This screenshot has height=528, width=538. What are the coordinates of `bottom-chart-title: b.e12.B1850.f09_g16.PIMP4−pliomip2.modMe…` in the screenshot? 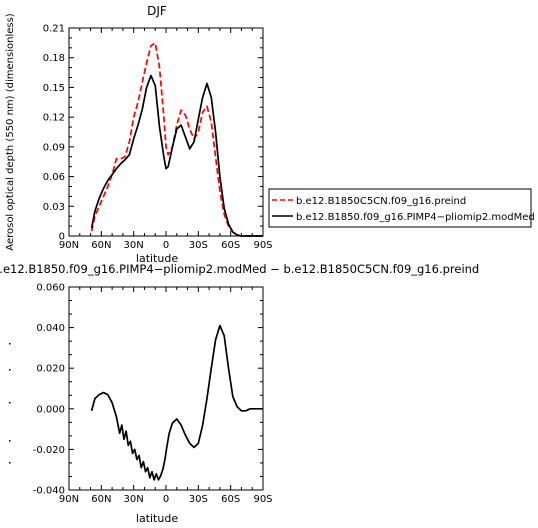 It's located at (239, 269).